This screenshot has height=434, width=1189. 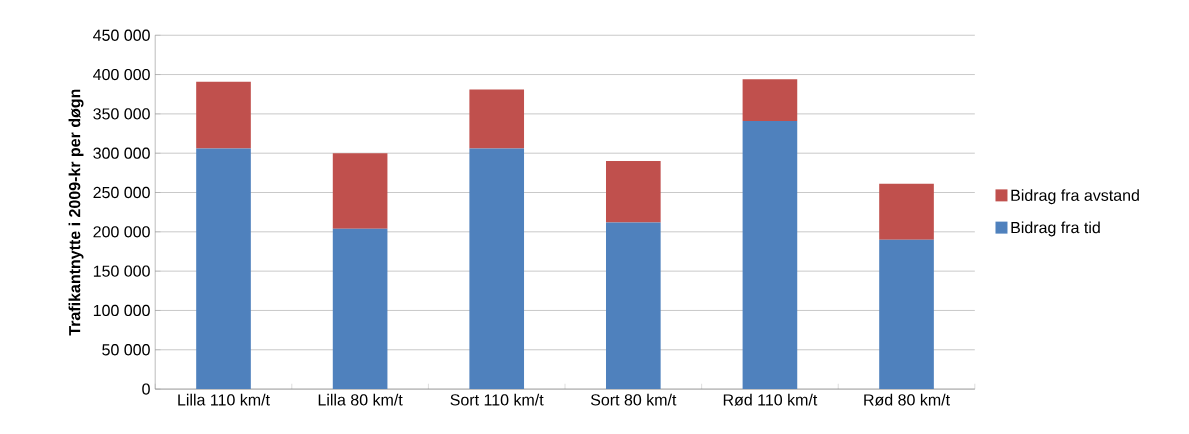 What do you see at coordinates (907, 399) in the screenshot?
I see `x-tick-label: Rød 80 km/t` at bounding box center [907, 399].